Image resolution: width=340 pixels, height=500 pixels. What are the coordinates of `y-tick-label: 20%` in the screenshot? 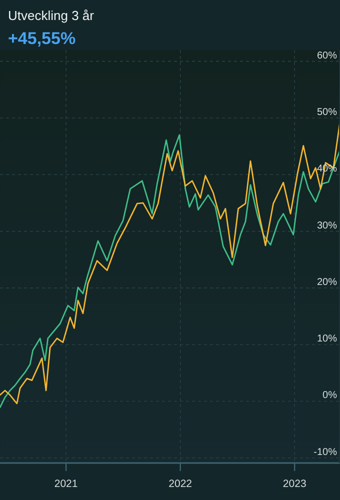 It's located at (327, 282).